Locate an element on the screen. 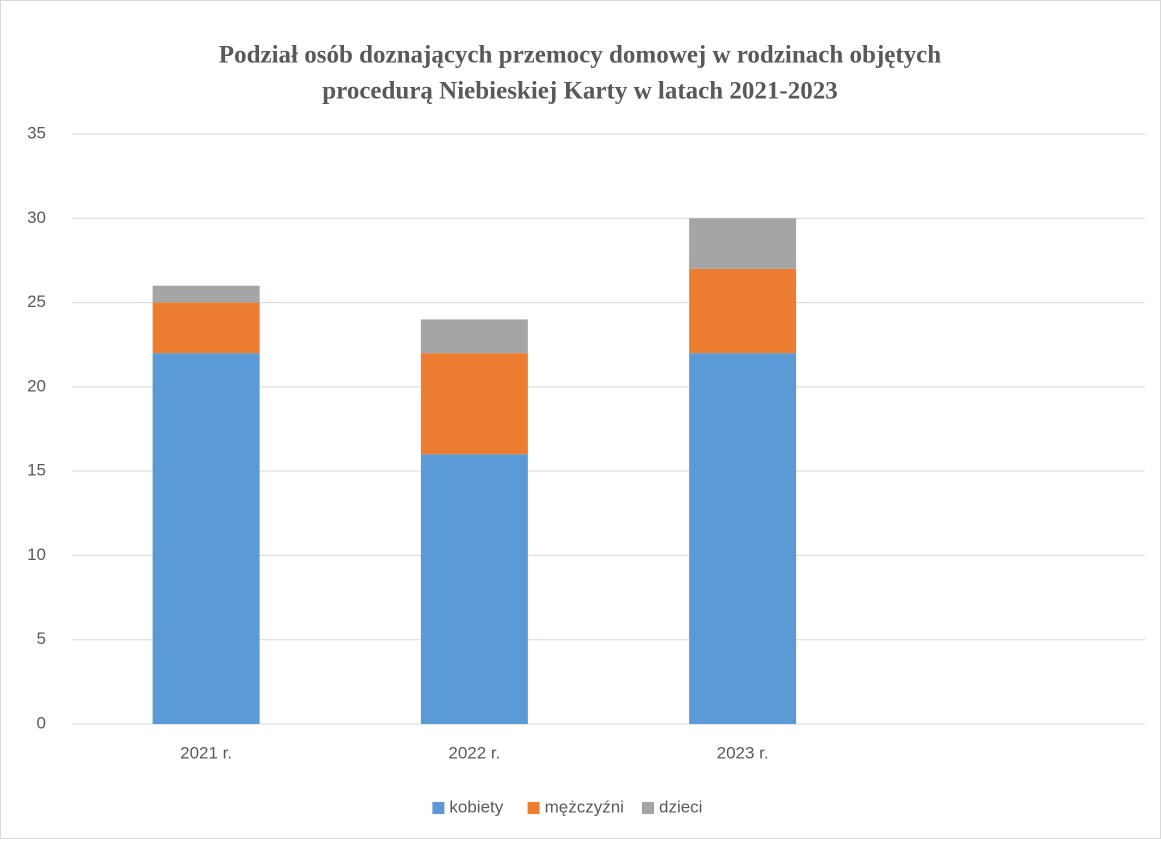 This screenshot has width=1161, height=844. y-tick-label: 15 is located at coordinates (36, 470).